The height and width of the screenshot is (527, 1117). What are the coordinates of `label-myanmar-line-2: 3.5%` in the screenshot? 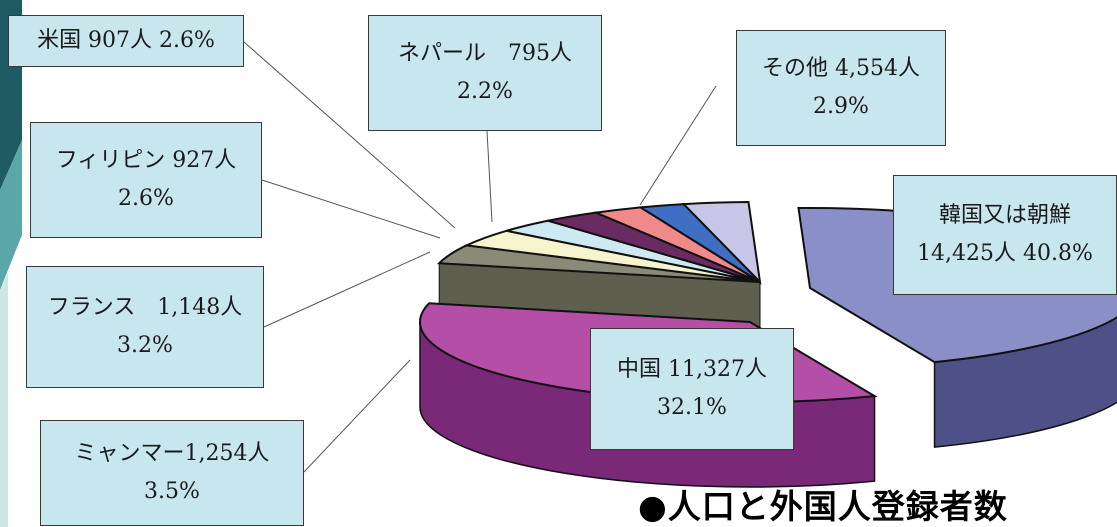 It's located at (172, 491).